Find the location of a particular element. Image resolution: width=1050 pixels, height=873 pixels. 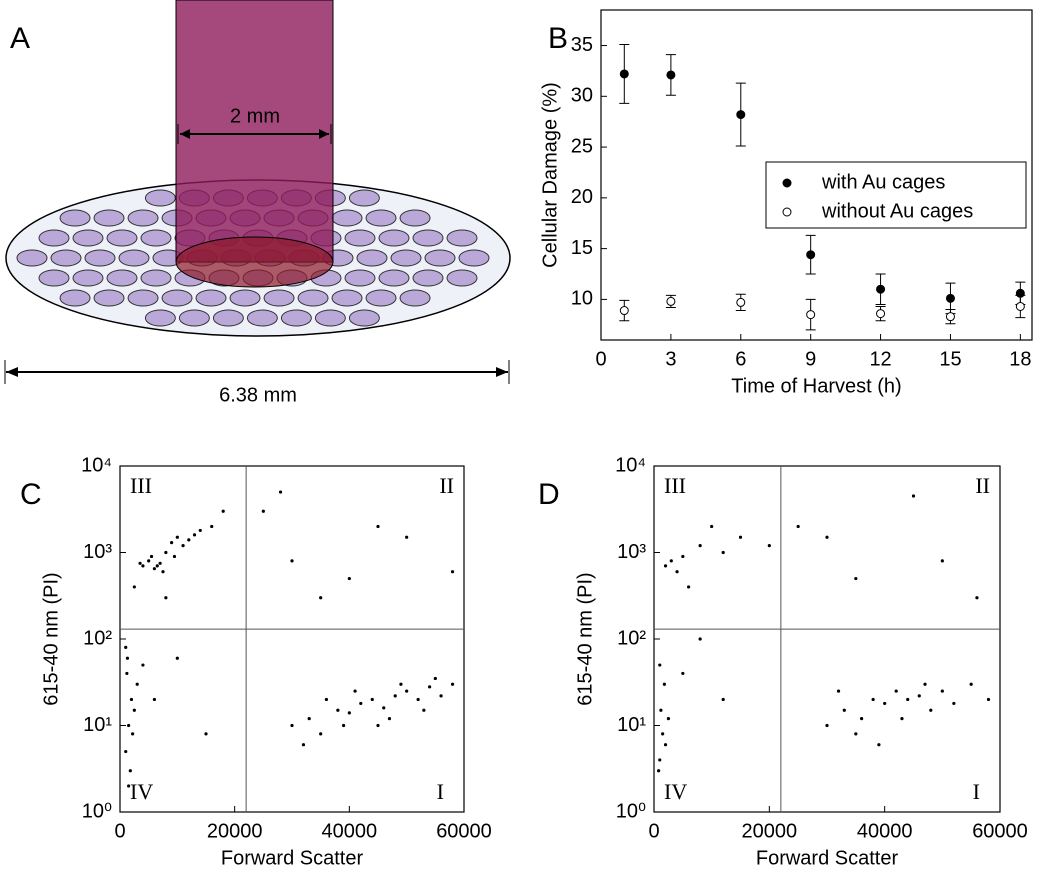

y-tick-label: 10⁰ is located at coordinates (97, 811).